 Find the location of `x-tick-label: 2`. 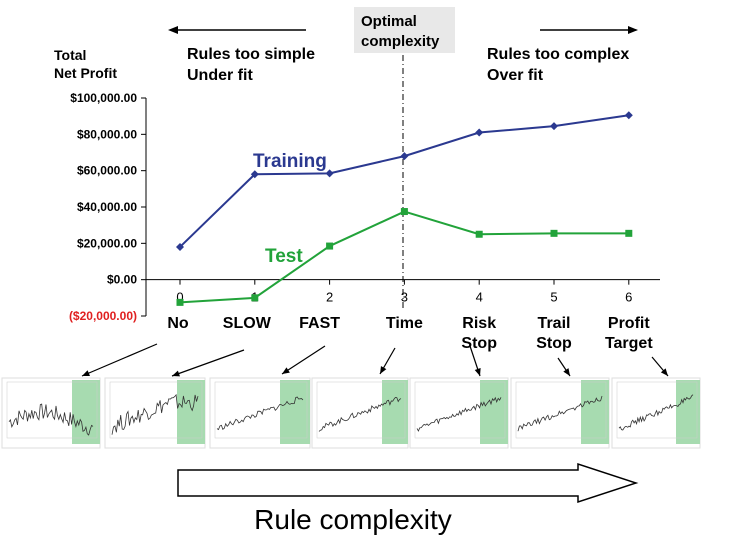

x-tick-label: 2 is located at coordinates (329, 297).